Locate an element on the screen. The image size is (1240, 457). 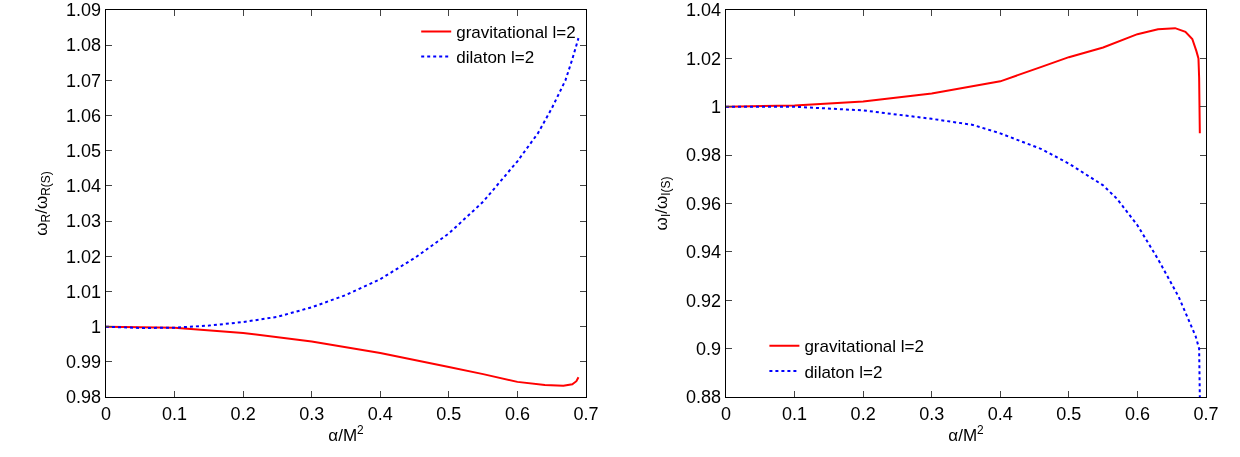
y-tick-label: 1.06 is located at coordinates (84, 115).